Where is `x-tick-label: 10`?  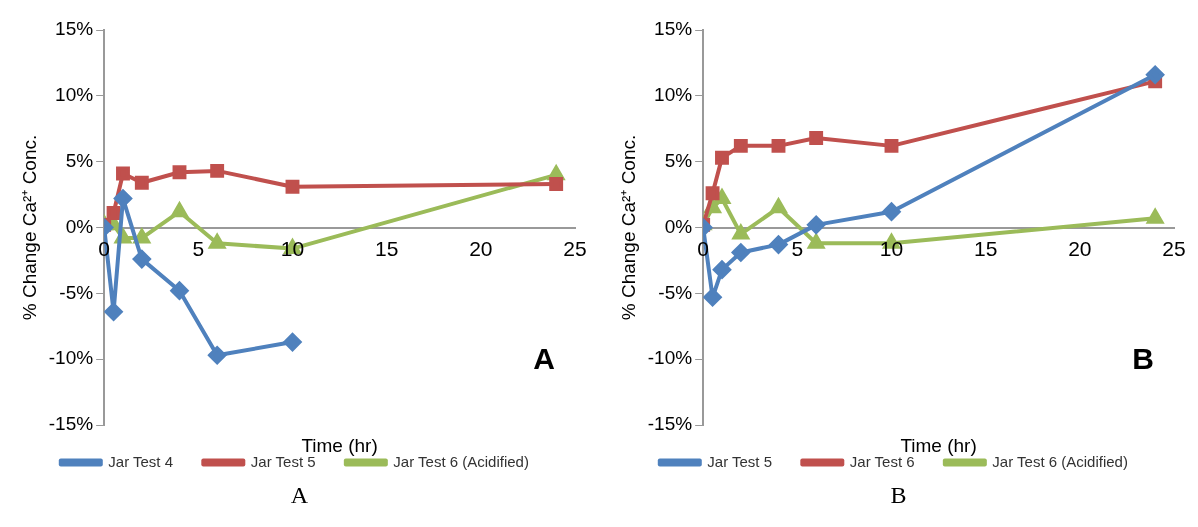 x-tick-label: 10 is located at coordinates (292, 248).